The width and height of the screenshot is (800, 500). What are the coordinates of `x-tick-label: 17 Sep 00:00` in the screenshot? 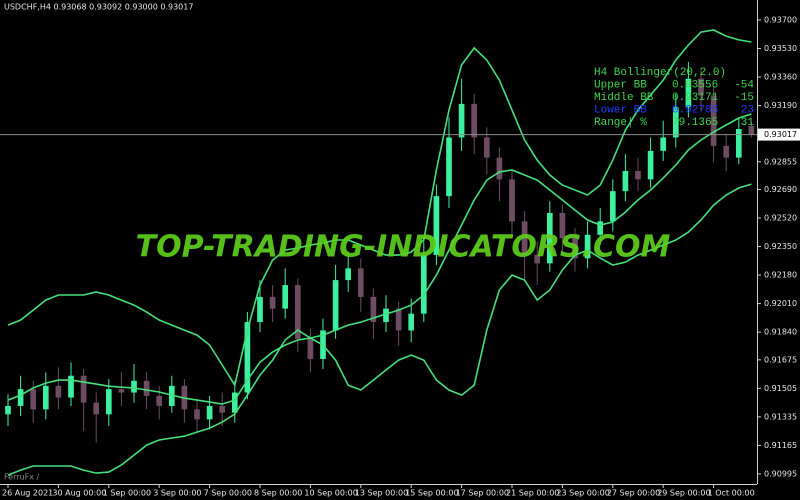 It's located at (482, 493).